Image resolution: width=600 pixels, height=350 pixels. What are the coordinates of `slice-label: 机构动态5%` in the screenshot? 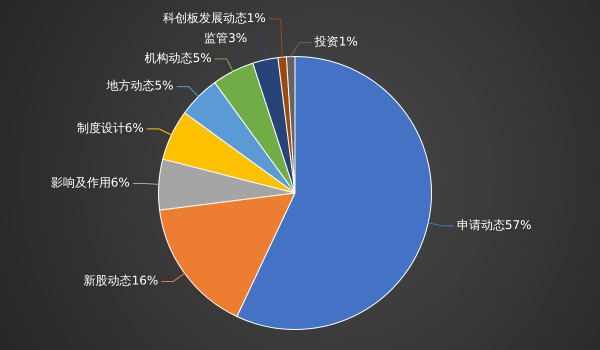 It's located at (178, 58).